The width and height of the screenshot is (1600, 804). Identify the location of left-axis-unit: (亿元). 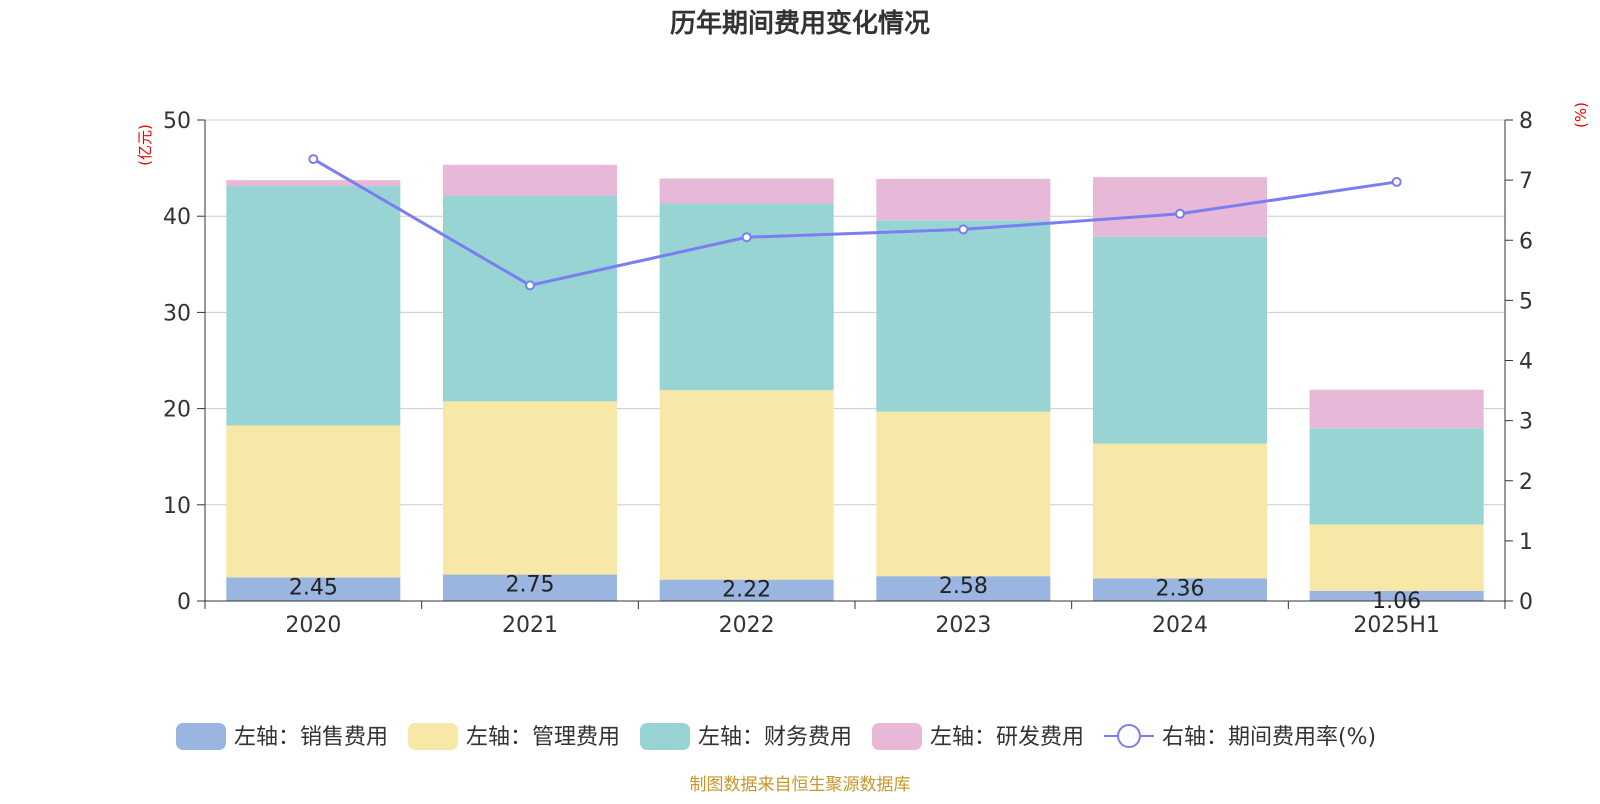
(145, 145).